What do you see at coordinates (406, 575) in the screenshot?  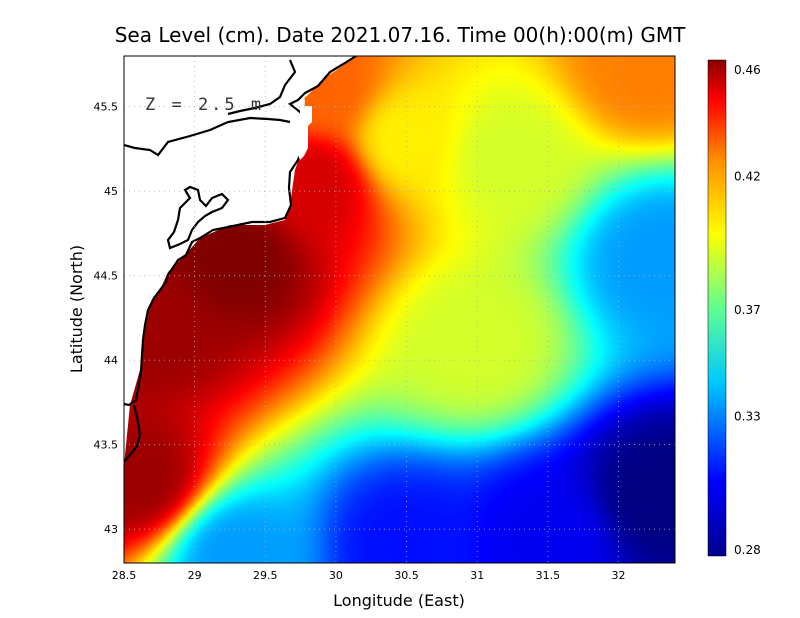 I see `x-tick-label: 30.5` at bounding box center [406, 575].